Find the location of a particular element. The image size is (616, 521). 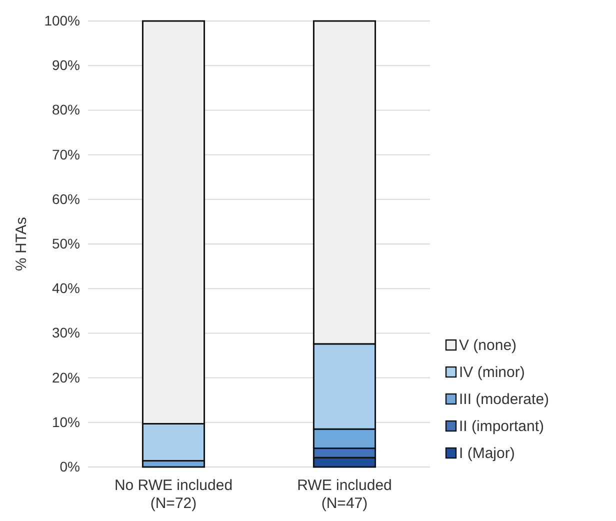

y-tick-label: 0% is located at coordinates (70, 466).